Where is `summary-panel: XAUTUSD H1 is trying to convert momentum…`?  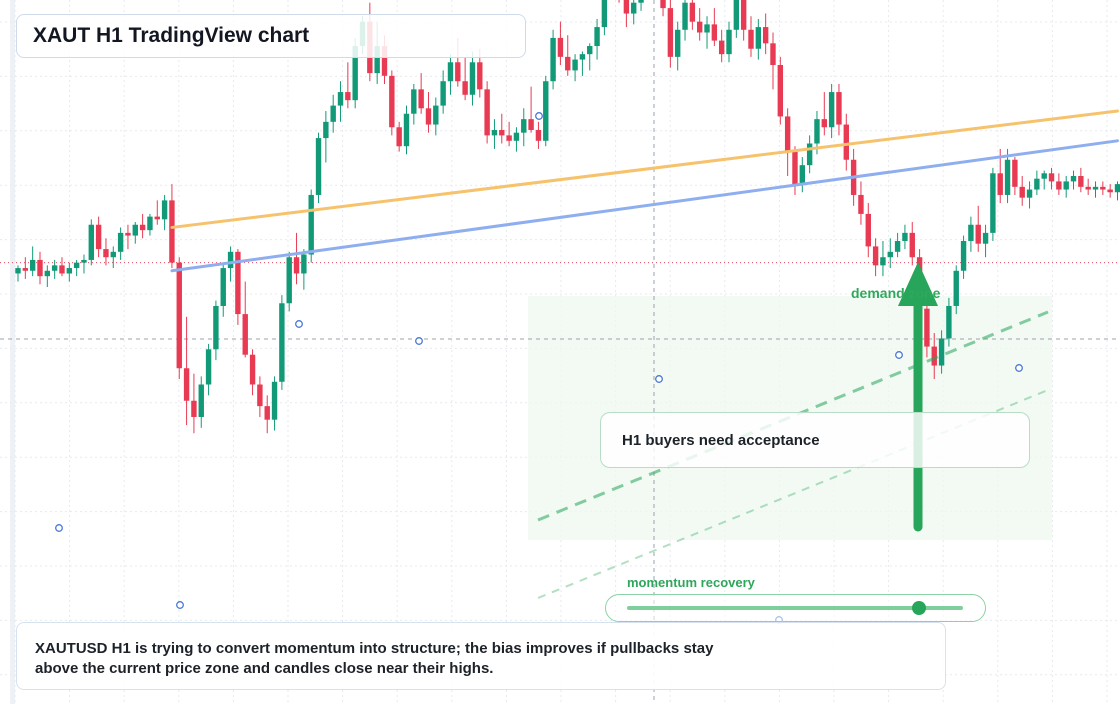 summary-panel: XAUTUSD H1 is trying to convert momentum… is located at coordinates (481, 656).